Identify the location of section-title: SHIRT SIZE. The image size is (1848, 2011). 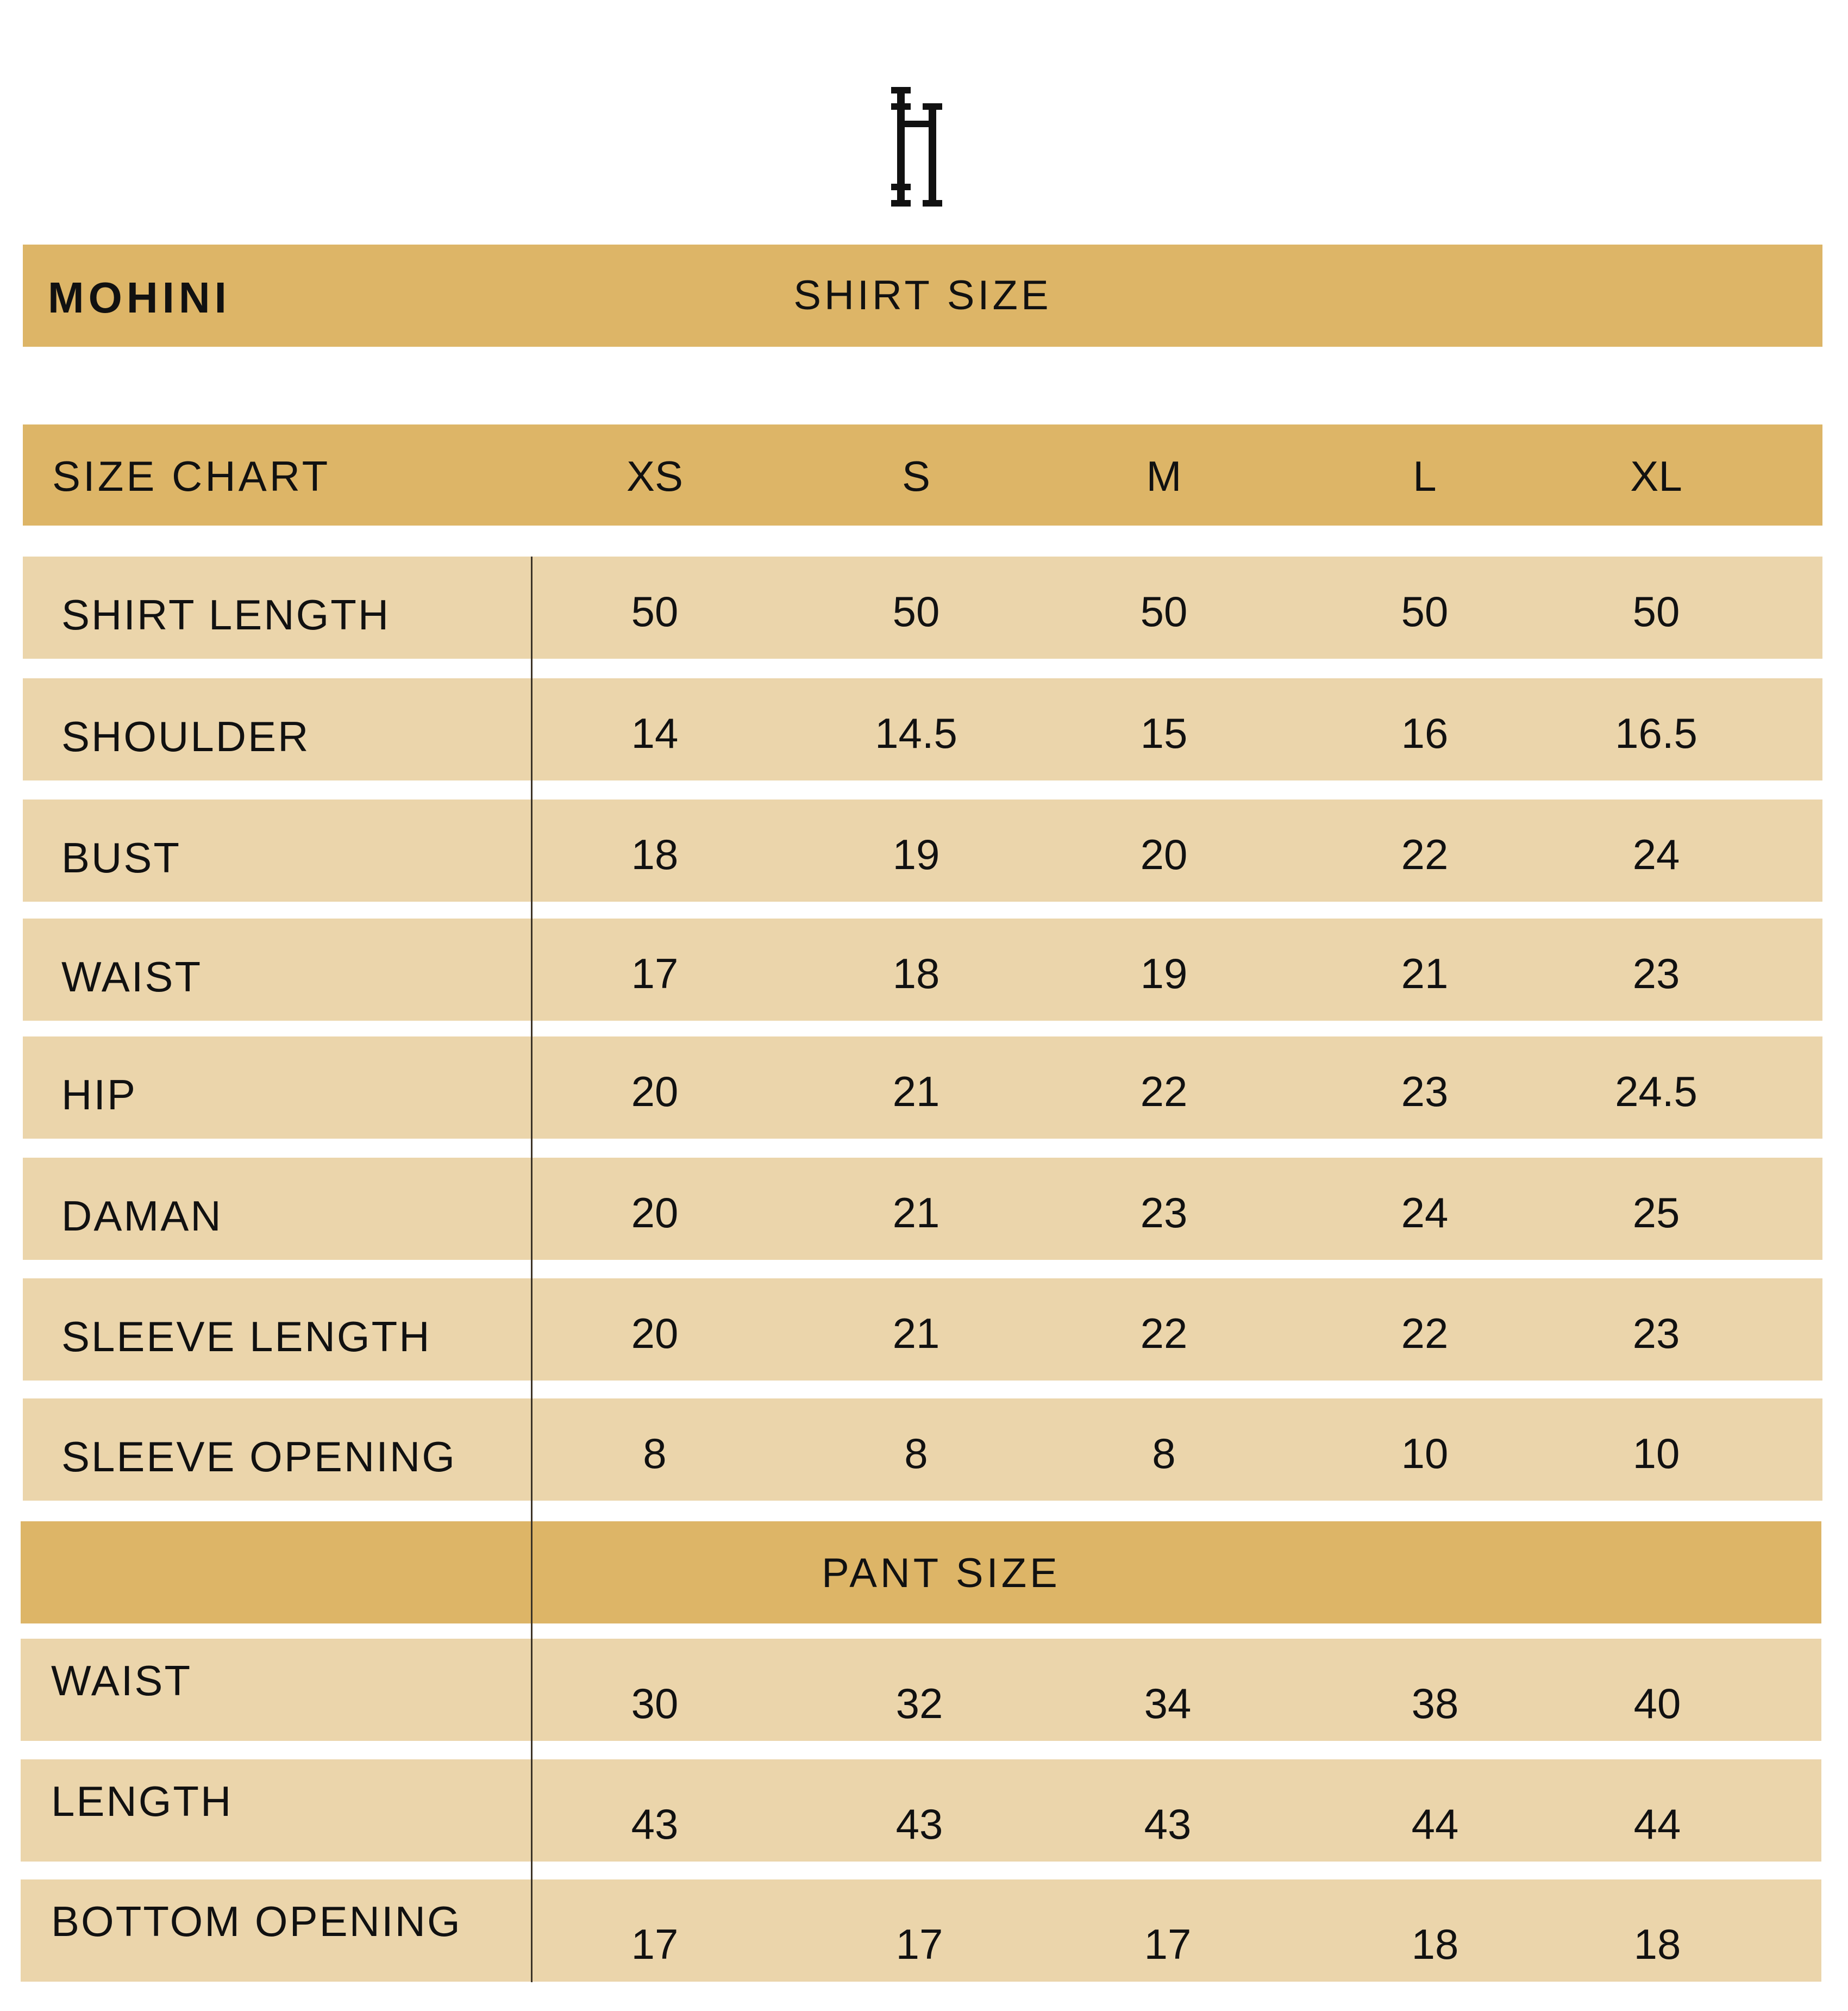
(923, 295).